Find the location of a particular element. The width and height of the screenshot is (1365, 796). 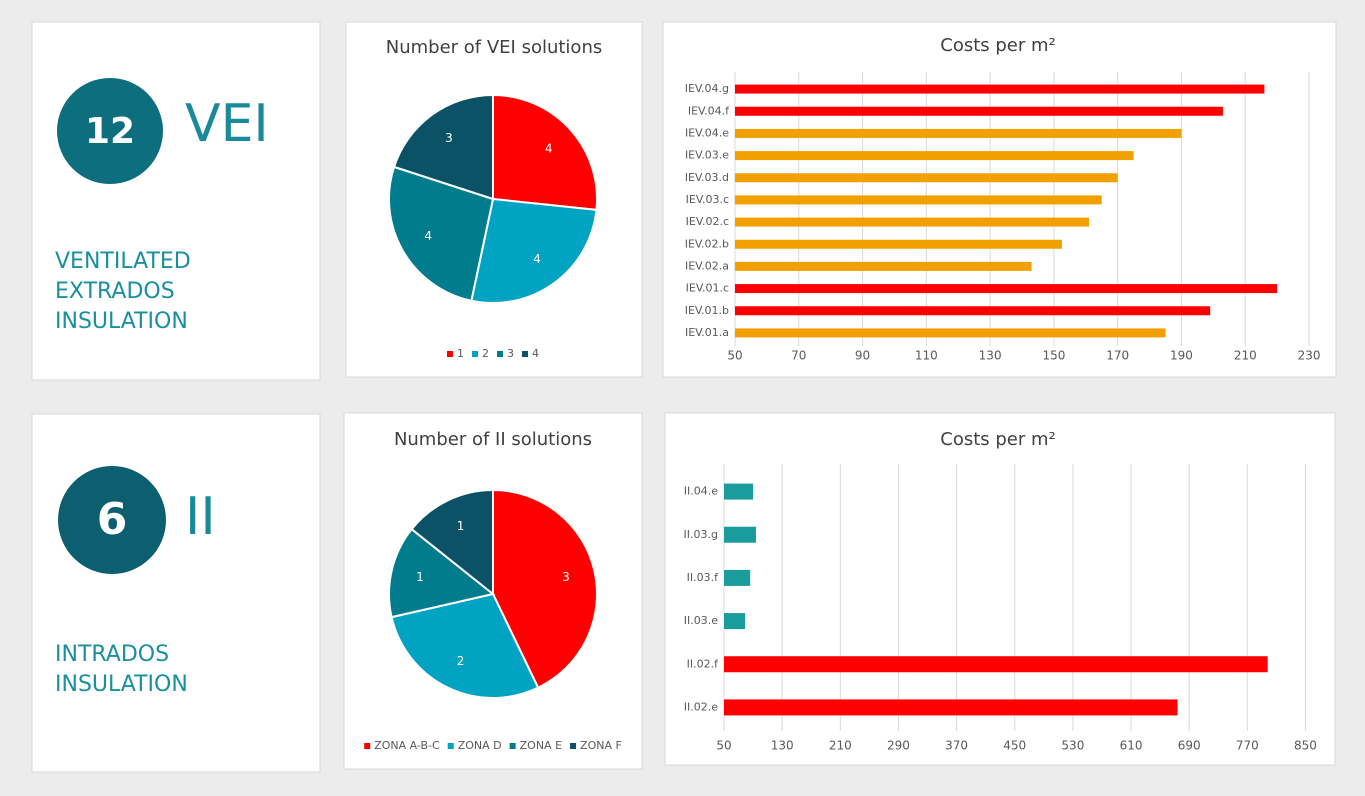

y-tick-label: IEV.03.e is located at coordinates (707, 155).